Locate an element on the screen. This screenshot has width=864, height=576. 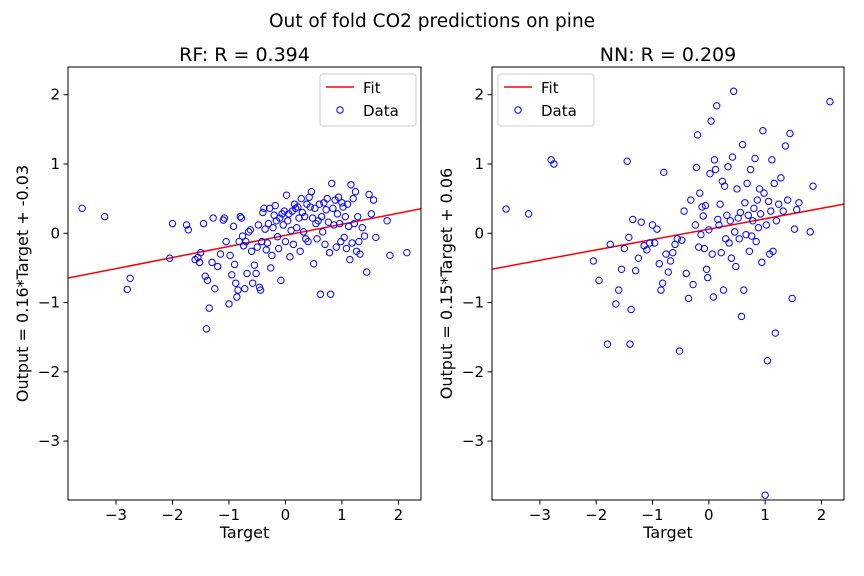
nn-x-tick-label: 1 is located at coordinates (765, 515).